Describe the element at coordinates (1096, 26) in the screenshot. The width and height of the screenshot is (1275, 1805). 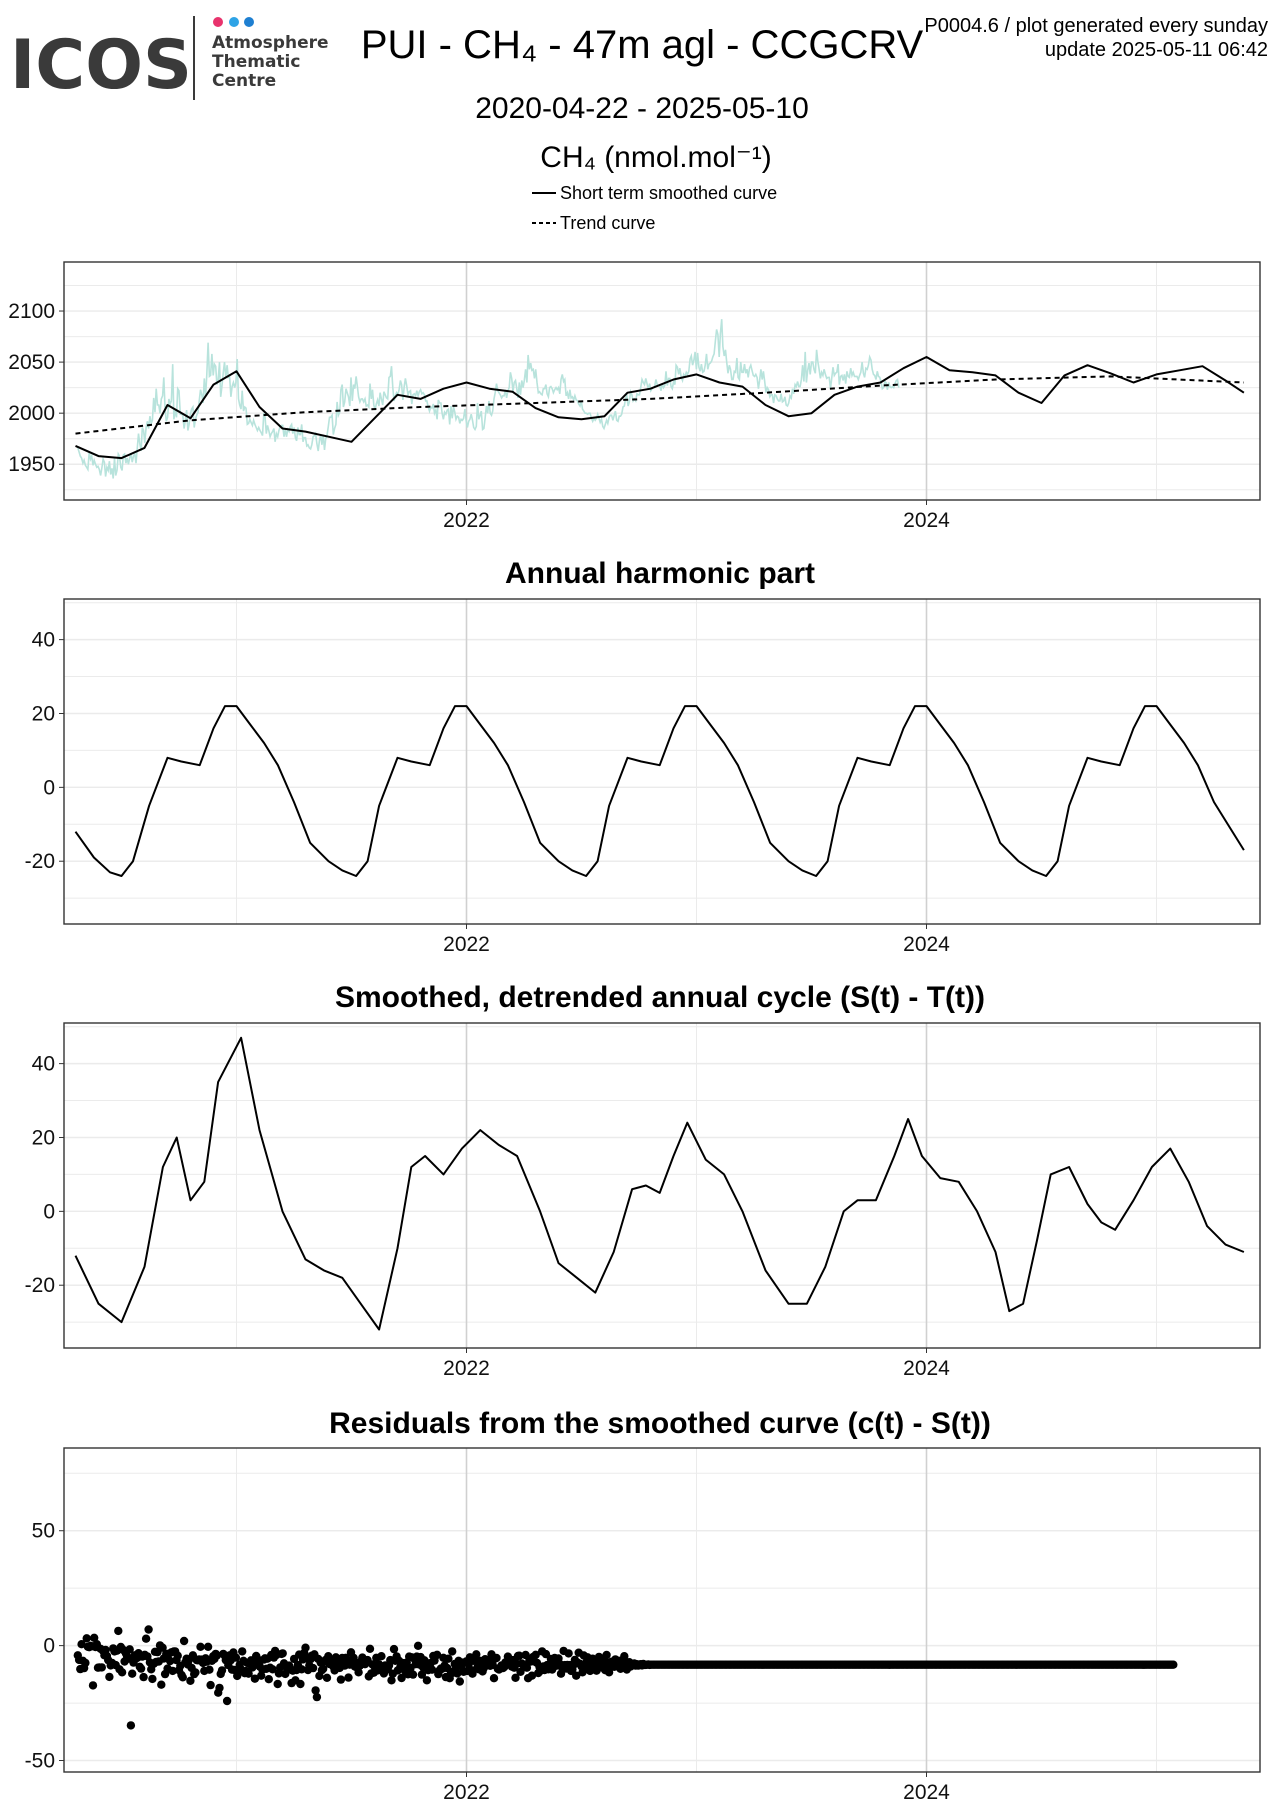
I see `meta-line-1: P0004.6 / plot generated every sunday` at that location.